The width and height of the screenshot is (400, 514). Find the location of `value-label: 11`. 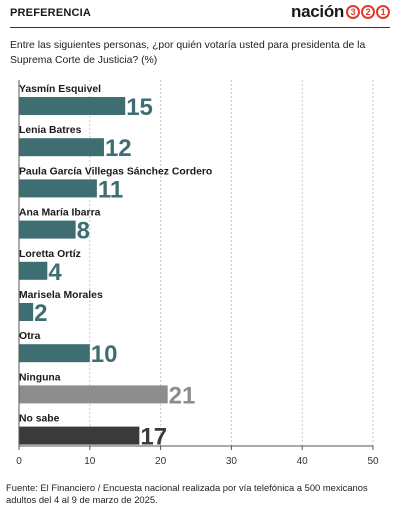

value-label: 11 is located at coordinates (110, 189).